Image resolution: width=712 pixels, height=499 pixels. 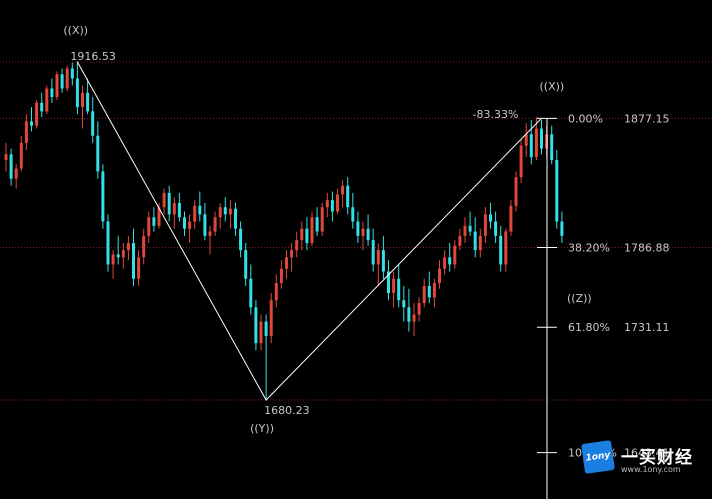 What do you see at coordinates (647, 327) in the screenshot?
I see `fib-level-price: 1731.11` at bounding box center [647, 327].